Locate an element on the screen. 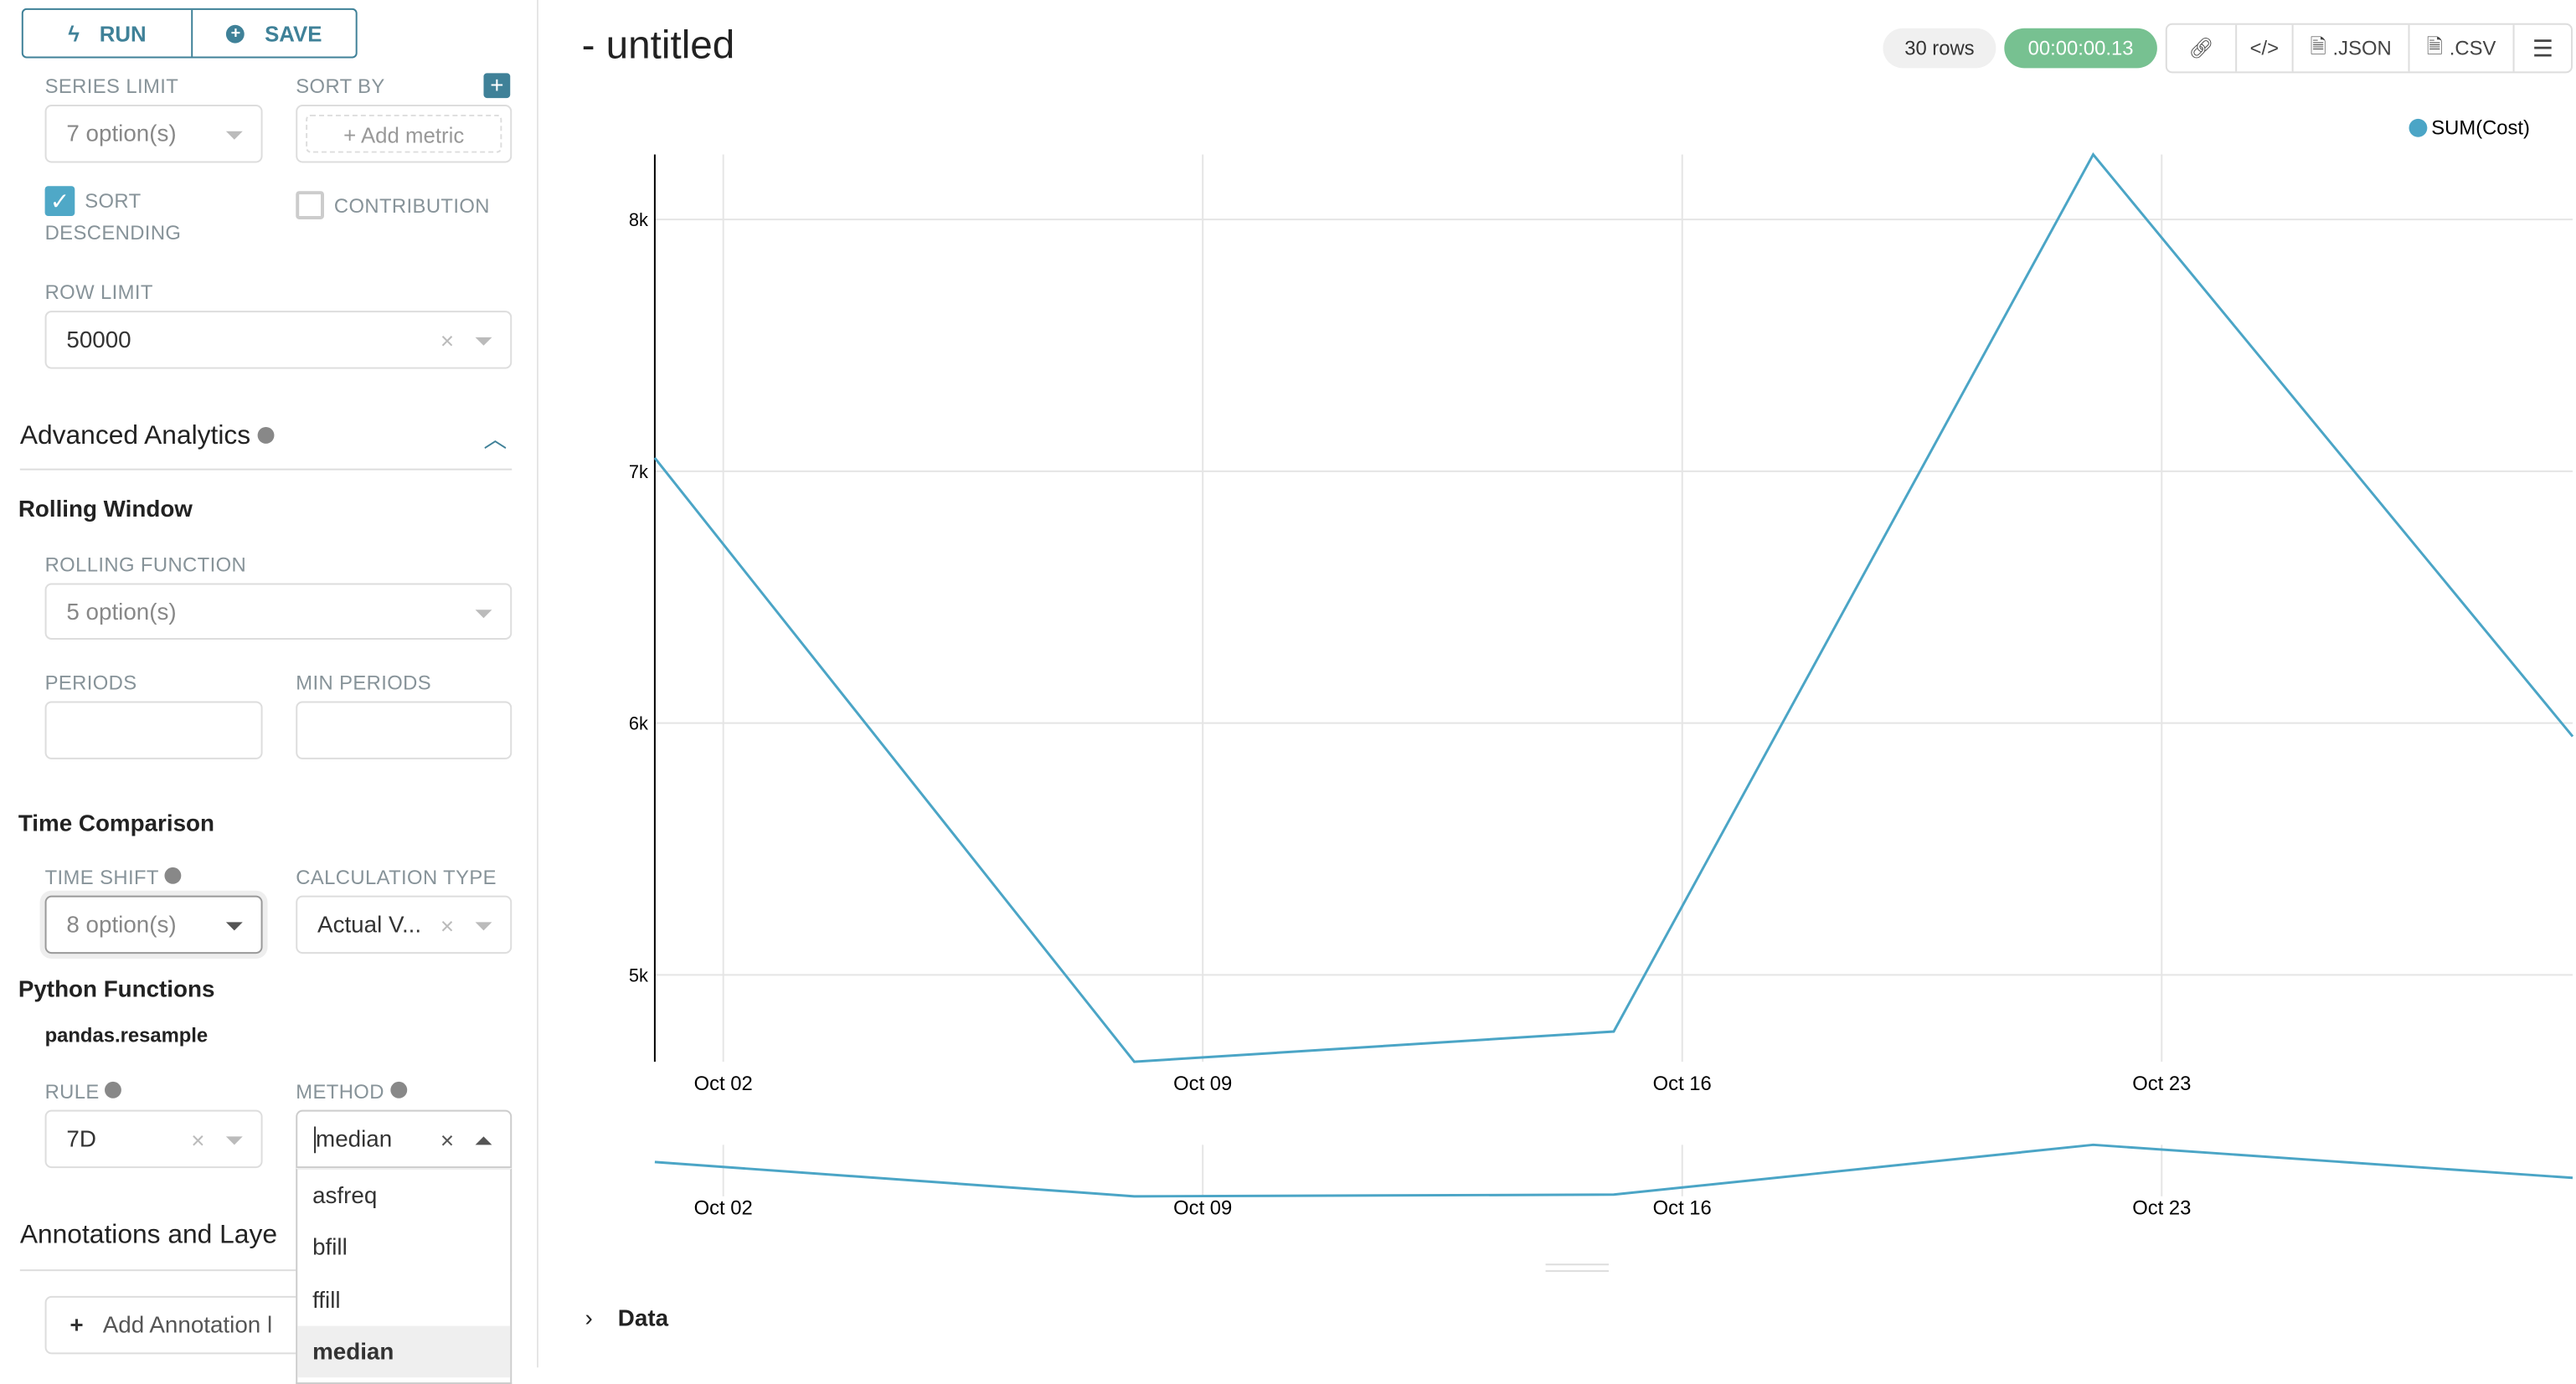  legend-label: SUM(Cost) is located at coordinates (2480, 128).